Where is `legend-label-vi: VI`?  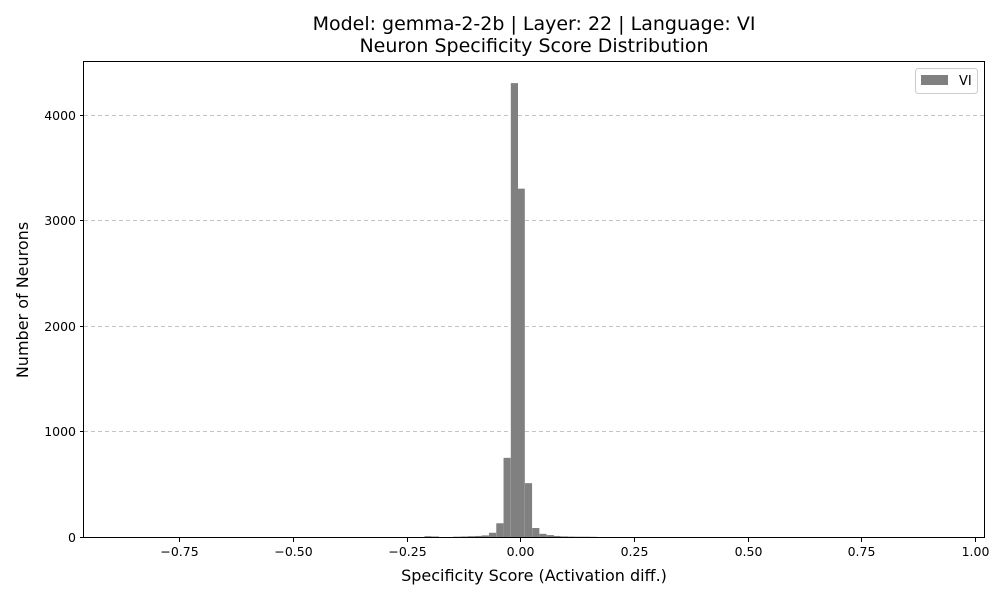
legend-label-vi: VI is located at coordinates (965, 81).